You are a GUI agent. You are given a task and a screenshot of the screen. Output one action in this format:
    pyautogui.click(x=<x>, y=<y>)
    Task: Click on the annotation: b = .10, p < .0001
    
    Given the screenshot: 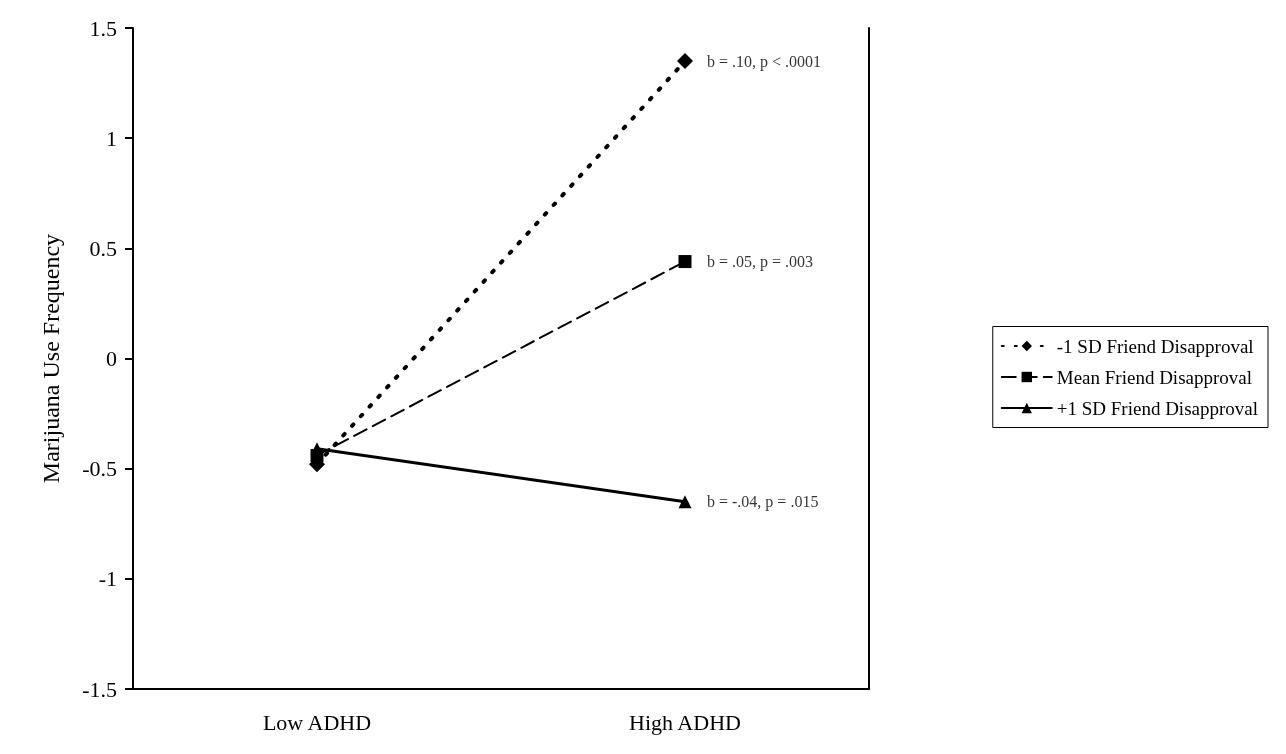 What is the action you would take?
    pyautogui.click(x=764, y=61)
    